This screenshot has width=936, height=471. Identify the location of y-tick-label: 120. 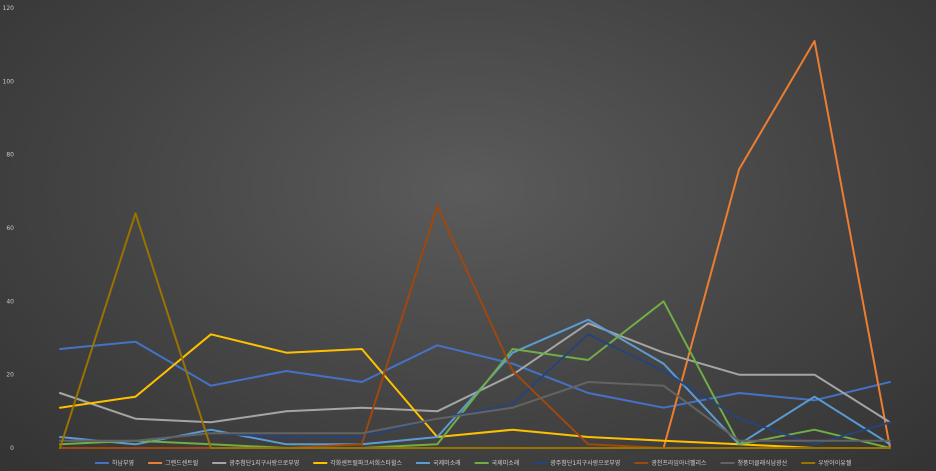
(9, 8).